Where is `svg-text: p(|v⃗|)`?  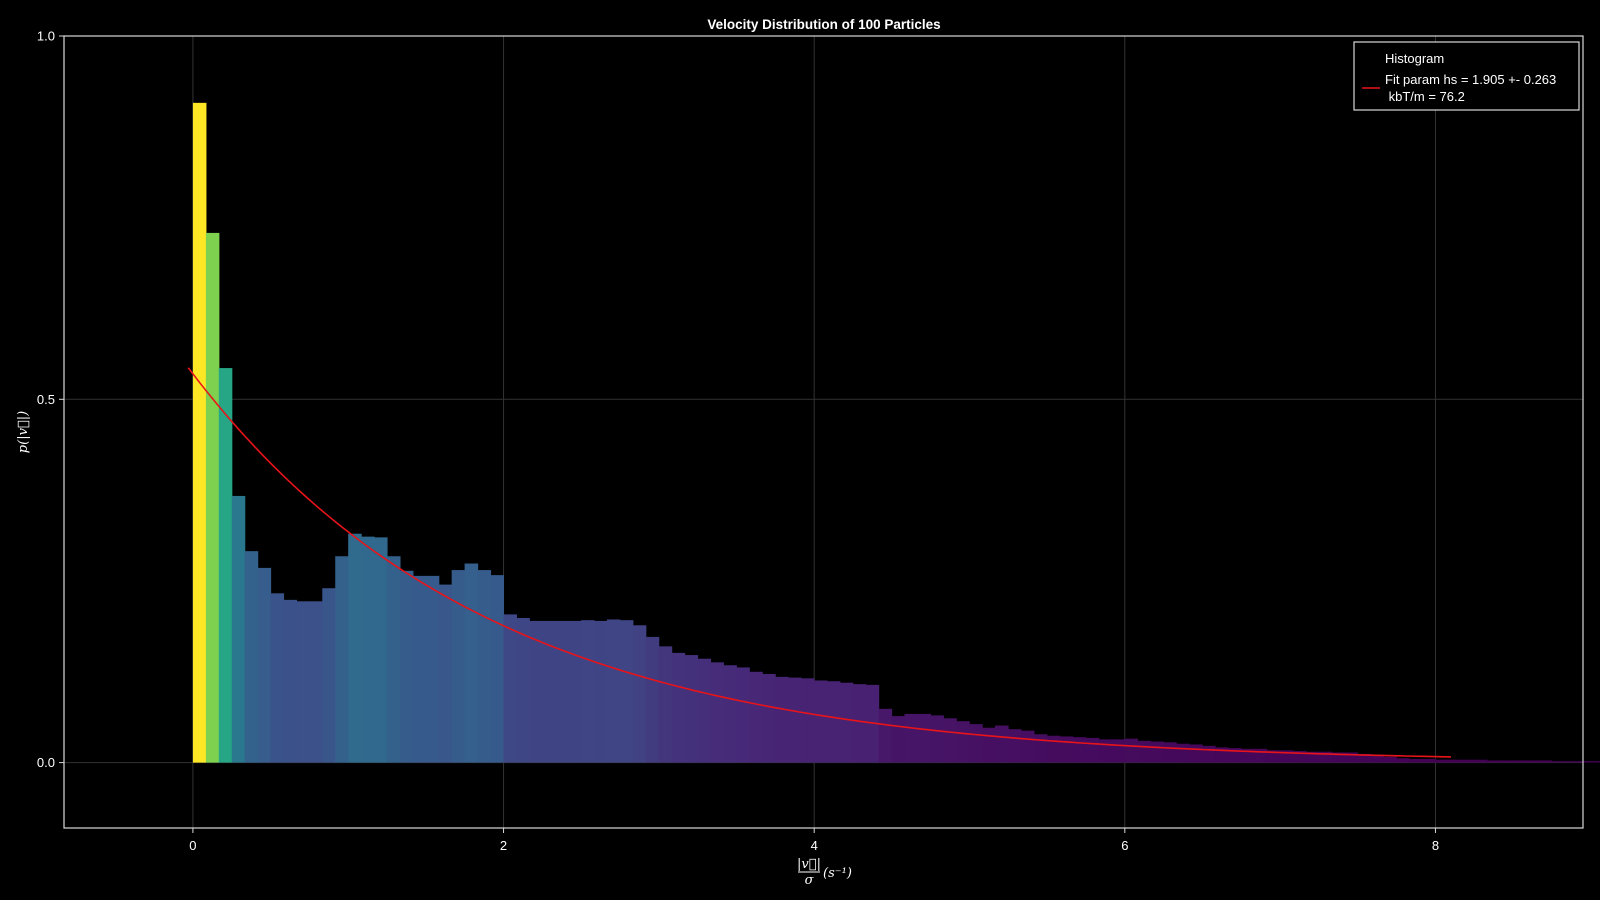 svg-text: p(|v⃗|) is located at coordinates (23, 432).